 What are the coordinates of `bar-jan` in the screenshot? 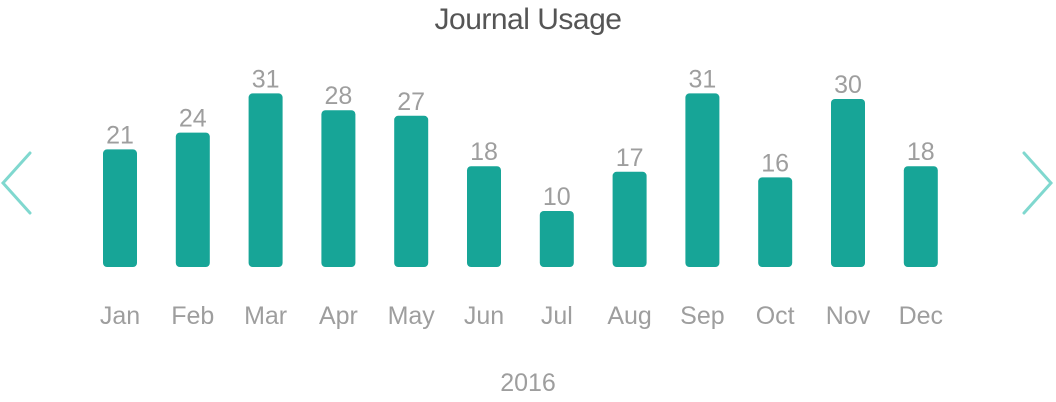 It's located at (120, 208).